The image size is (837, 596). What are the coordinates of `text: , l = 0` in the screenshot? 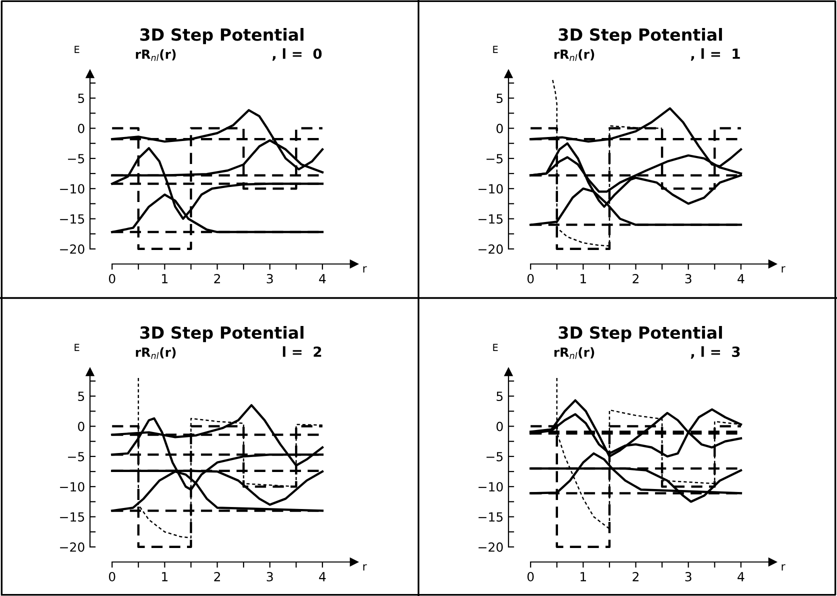 It's located at (297, 54).